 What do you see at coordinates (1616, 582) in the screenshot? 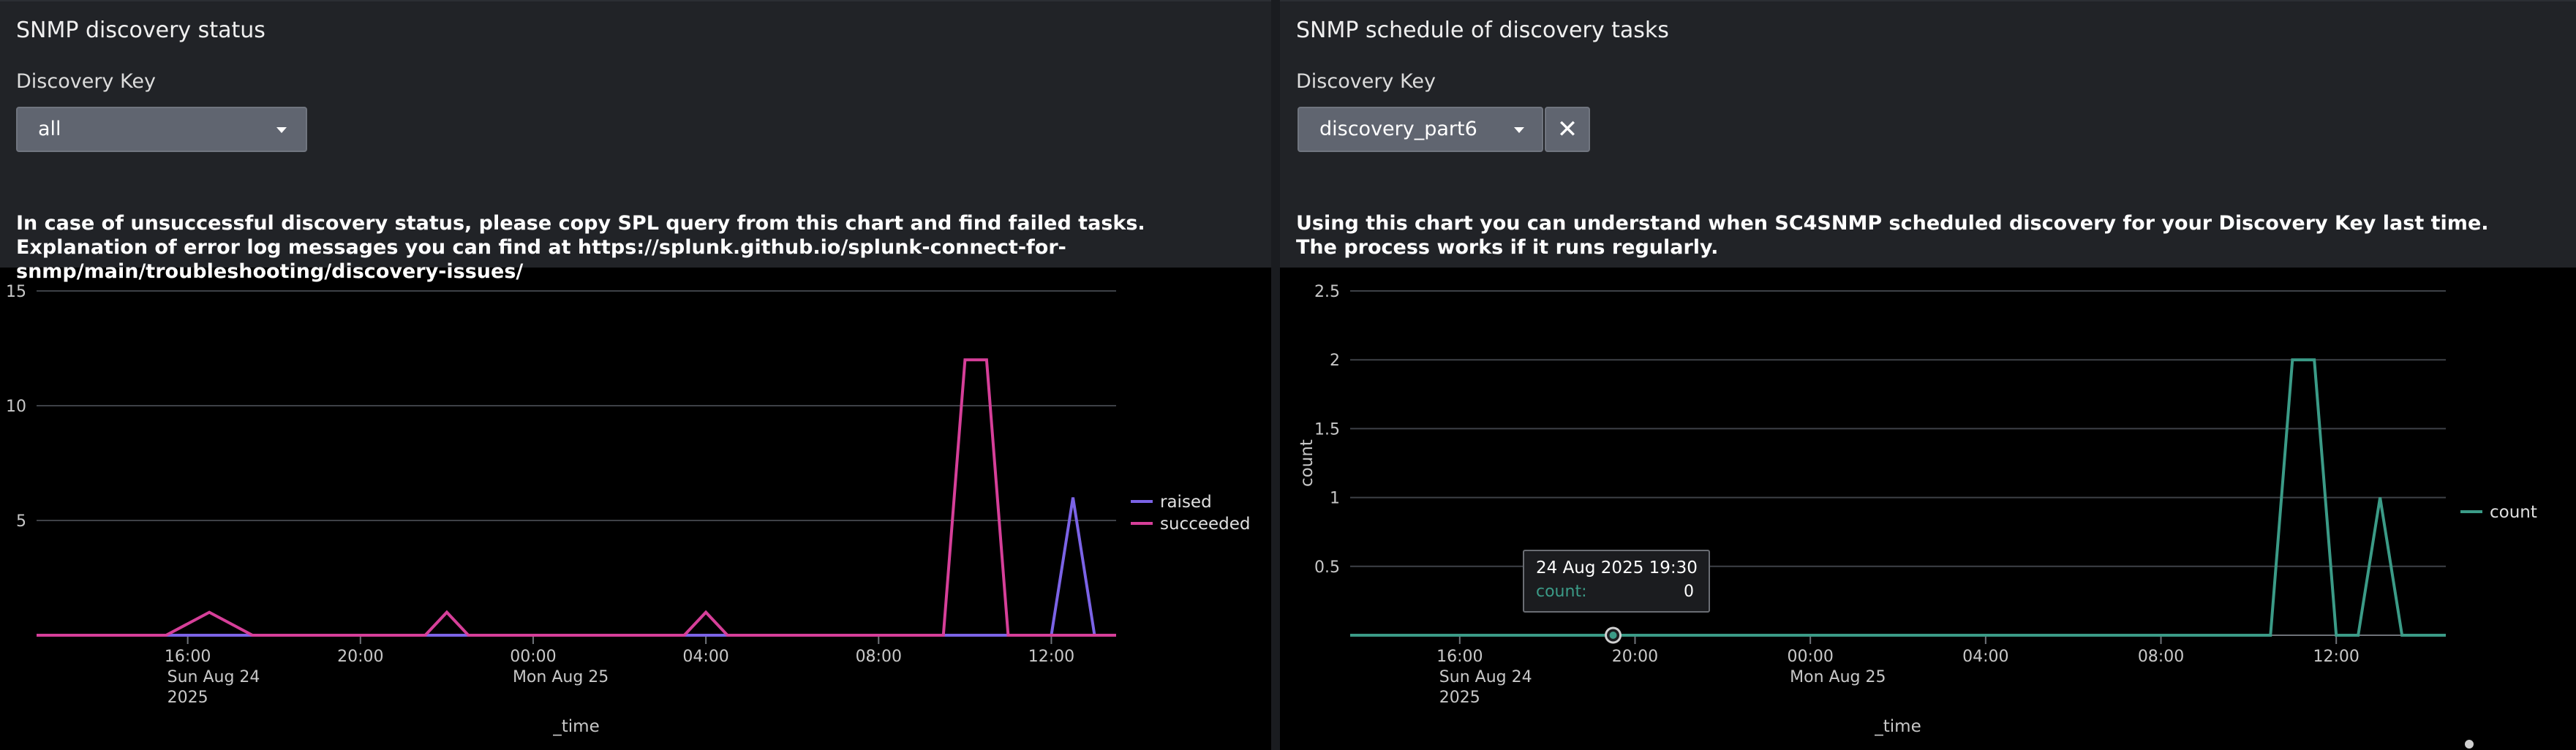
I see `chart-tooltip: 24 Aug 2025 19:30 count: 0` at bounding box center [1616, 582].